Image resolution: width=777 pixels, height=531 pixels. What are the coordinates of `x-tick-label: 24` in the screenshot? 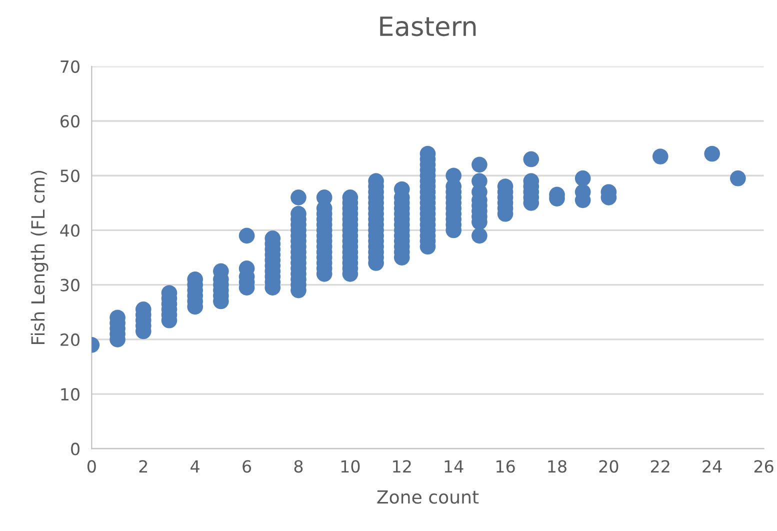 It's located at (712, 466).